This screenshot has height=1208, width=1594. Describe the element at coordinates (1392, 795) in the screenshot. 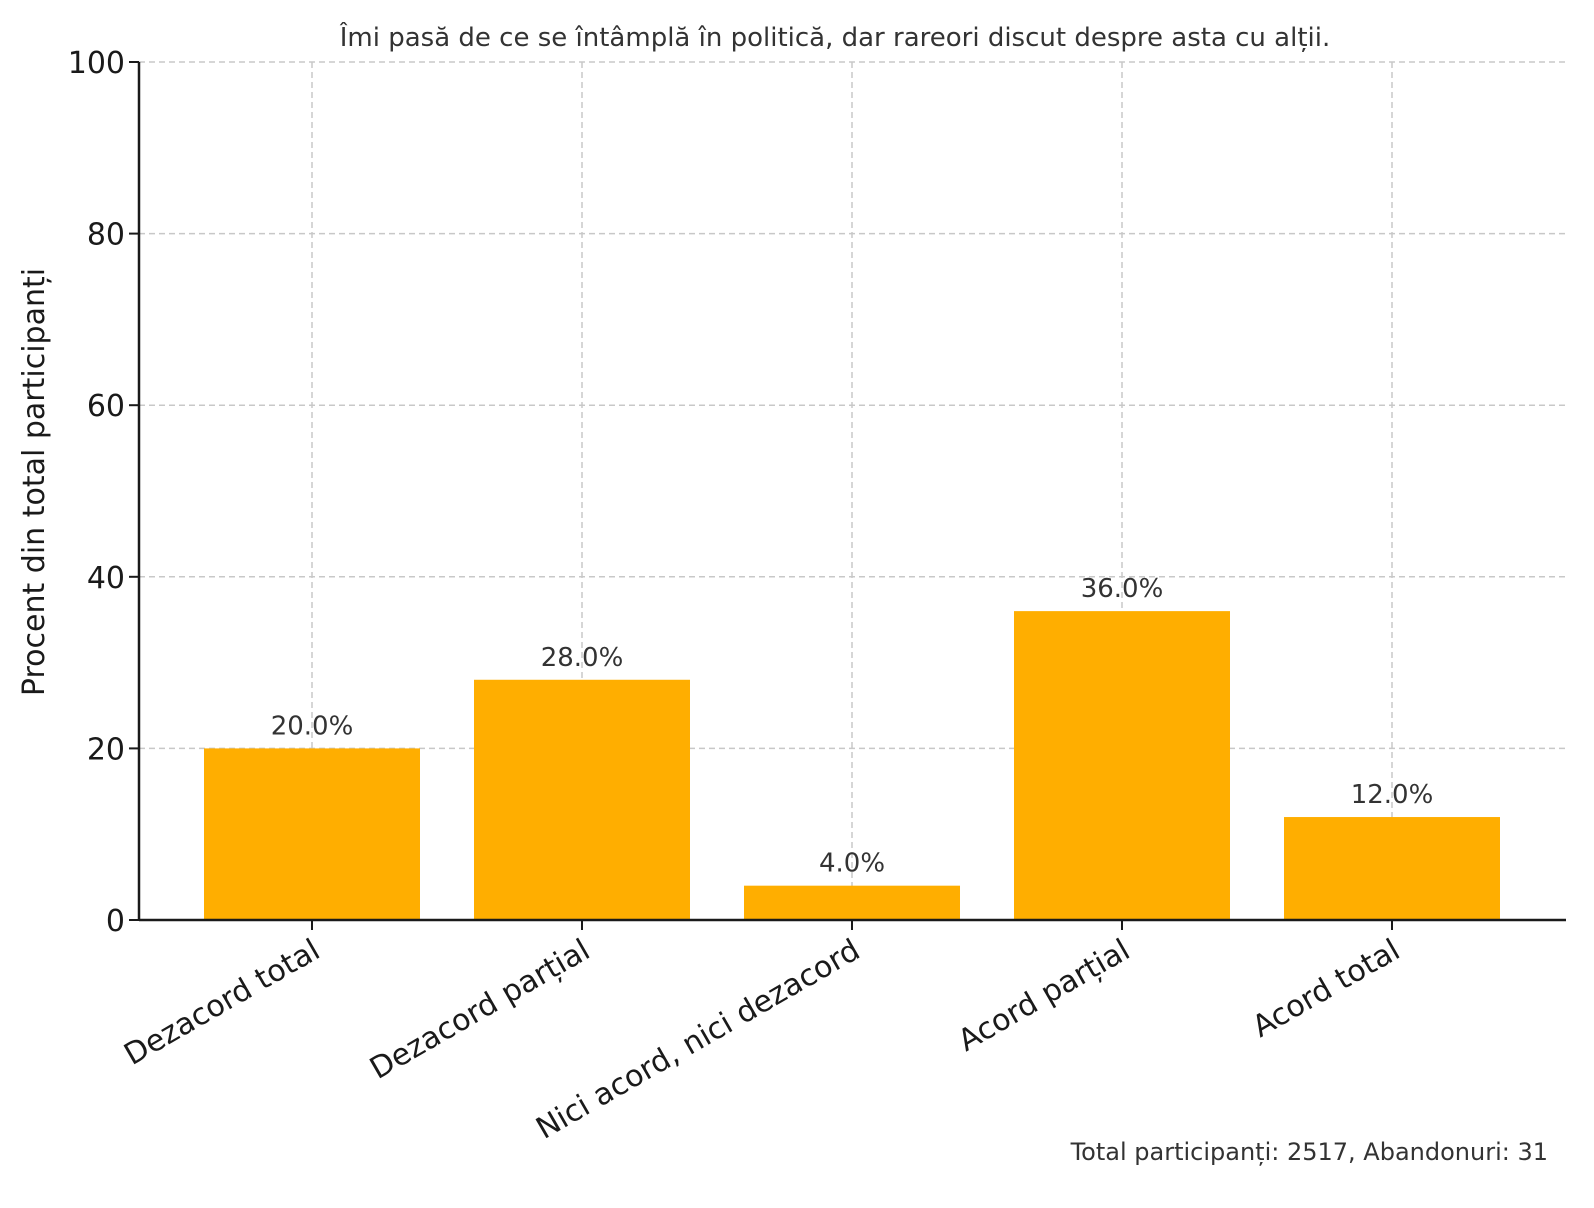

I see `bar-value-label: 12.0%` at that location.